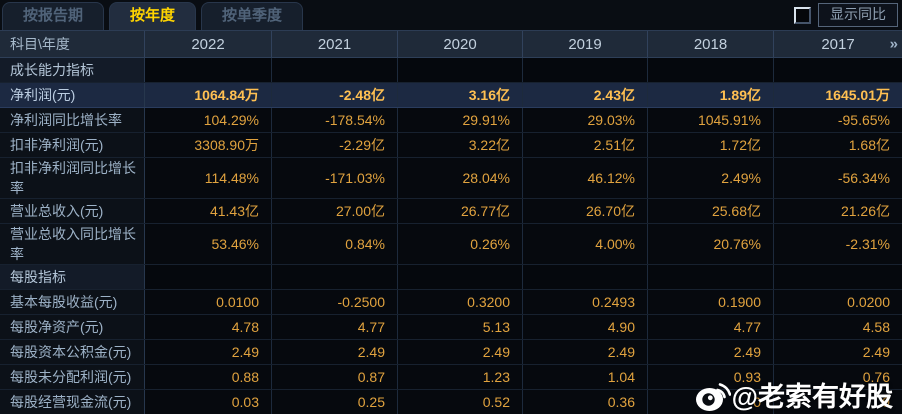  I want to click on table-row: 每股资本公积金(元) 2.49 2.49 2.49 2.49 2.49 2.49, so click(451, 352).